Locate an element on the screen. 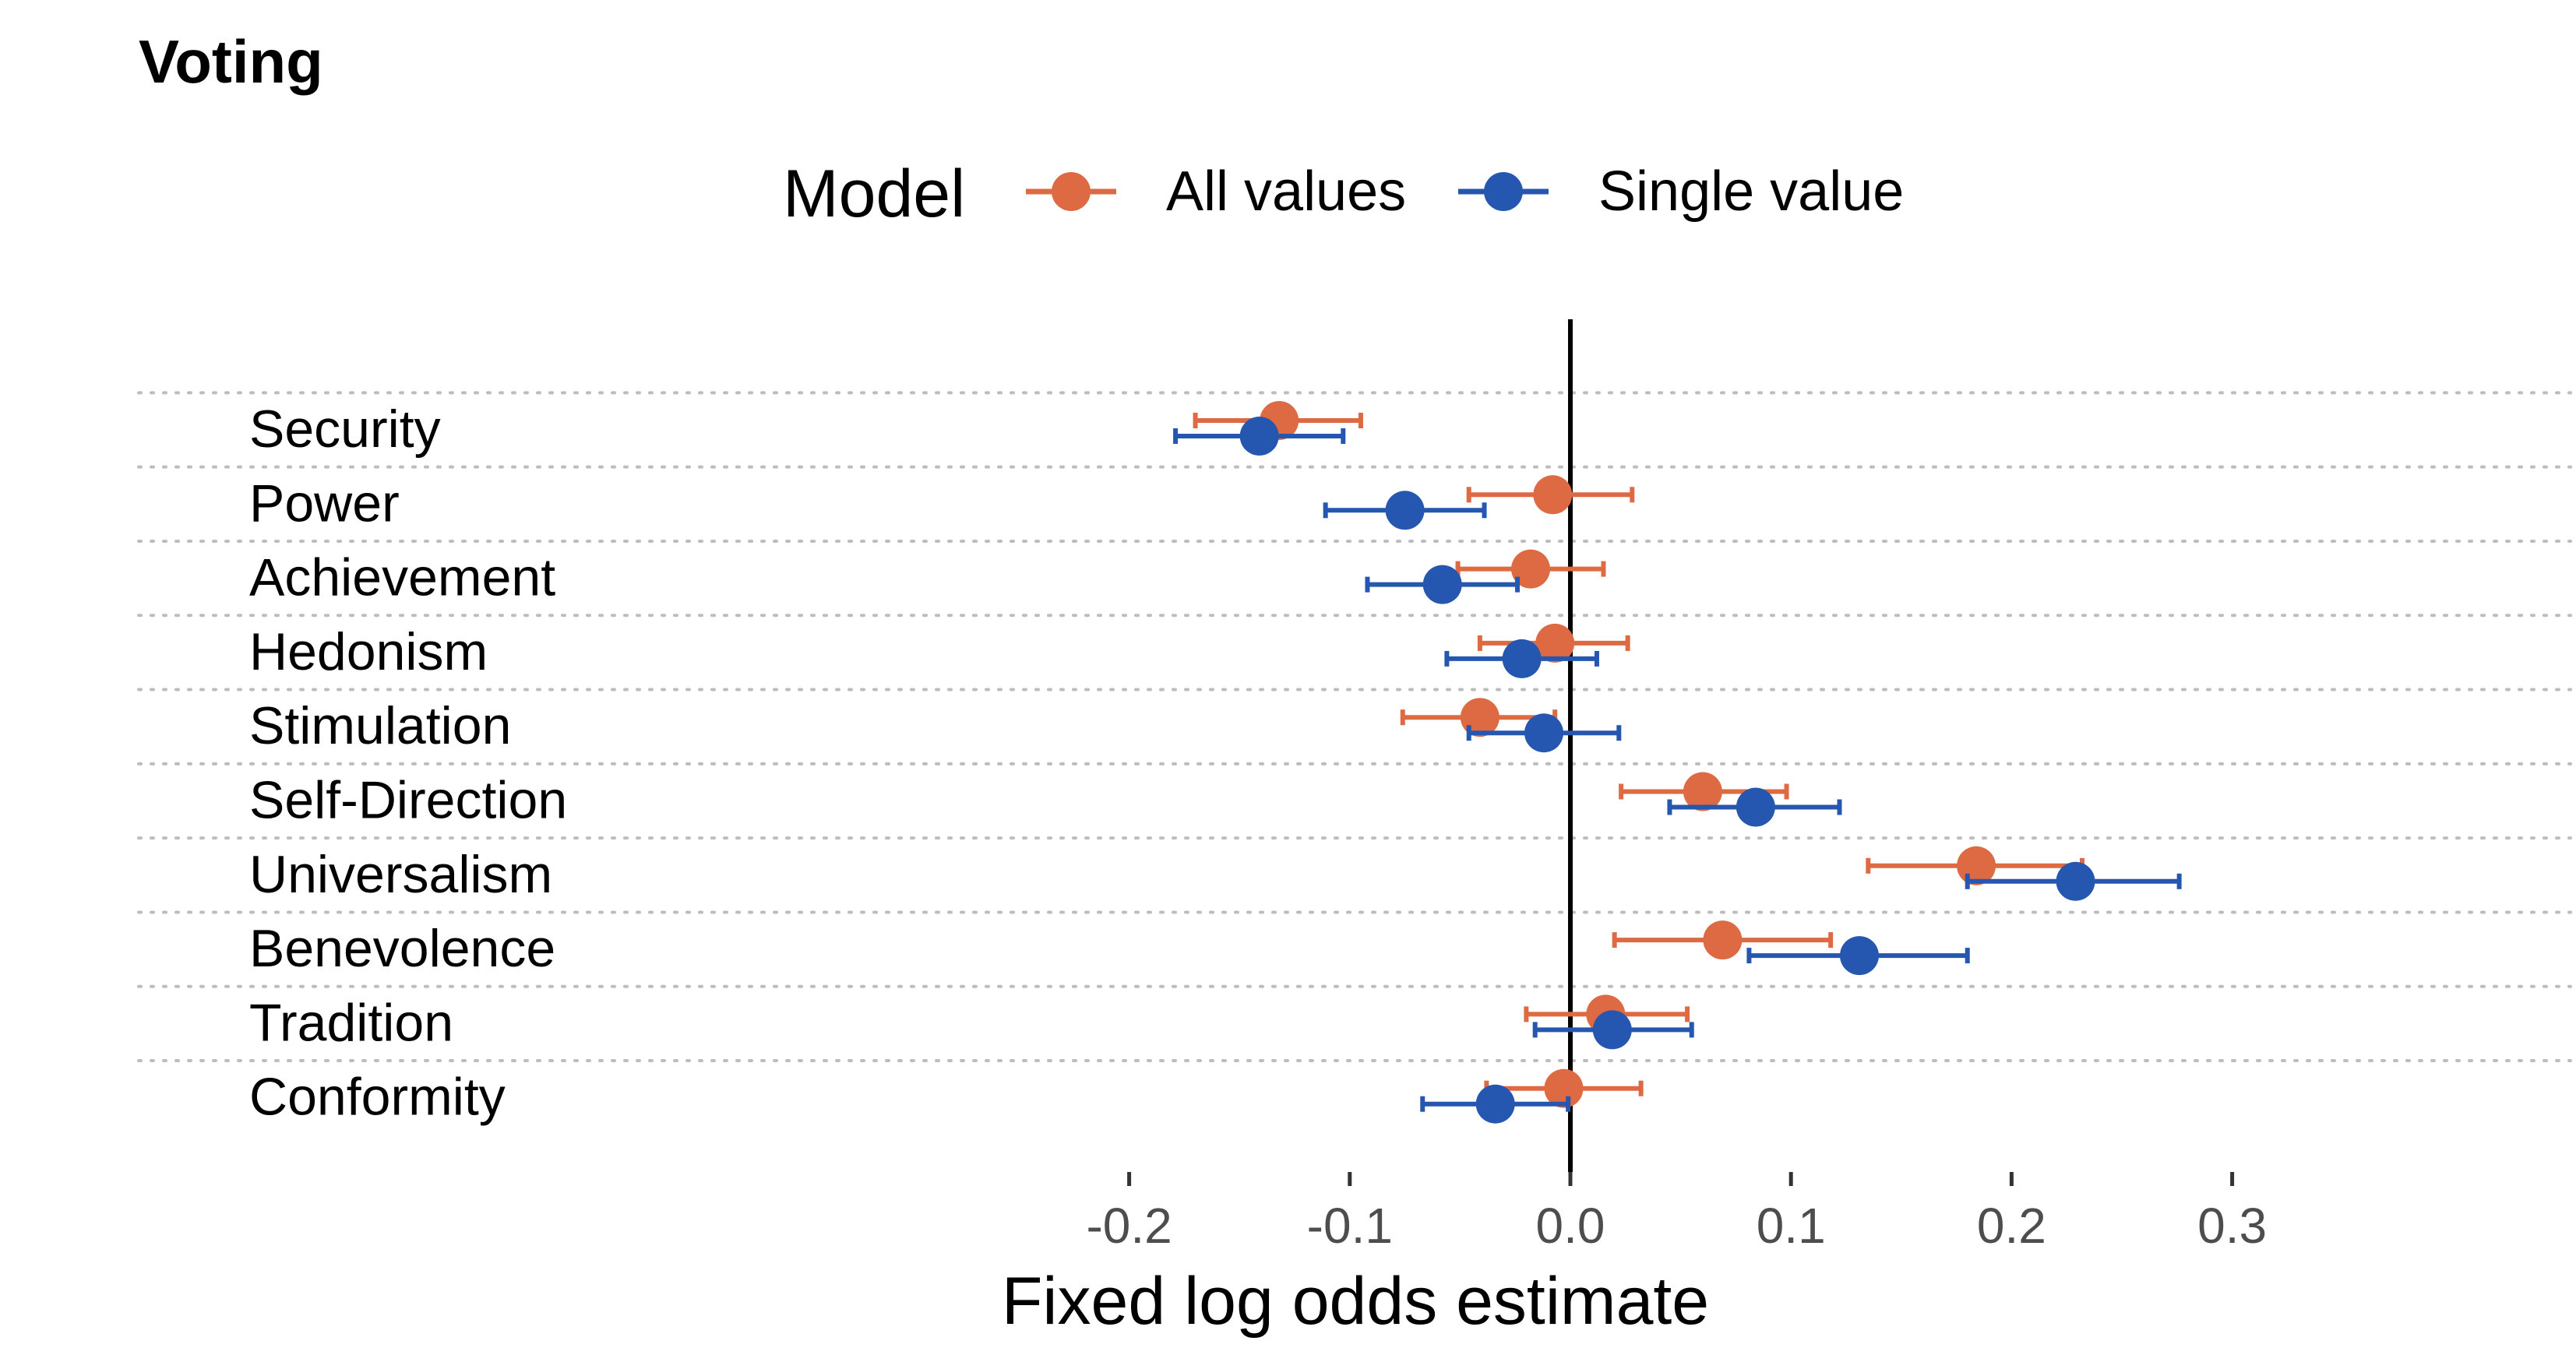 This screenshot has width=2576, height=1369. legend-entry-all-values: All values is located at coordinates (1216, 192).